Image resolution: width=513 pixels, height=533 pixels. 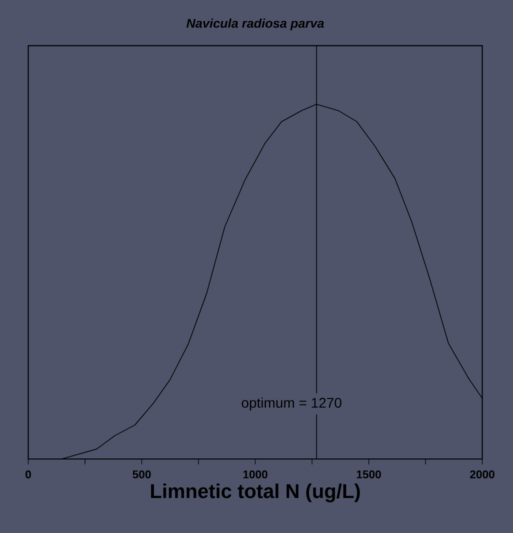 I want to click on x-tick-label: 1000, so click(x=255, y=474).